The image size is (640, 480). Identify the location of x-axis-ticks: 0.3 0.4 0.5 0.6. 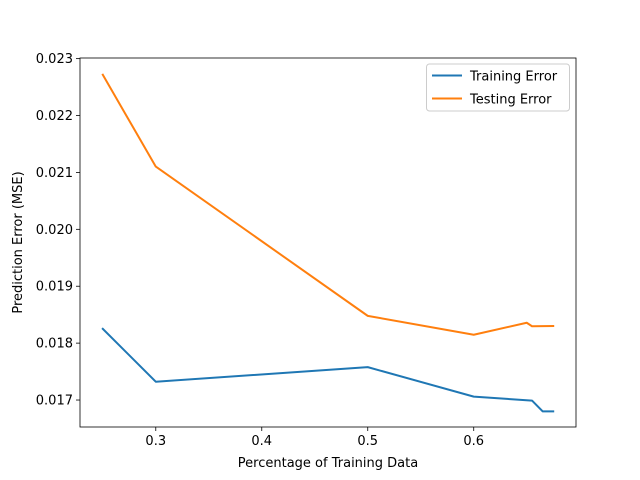
(314, 438).